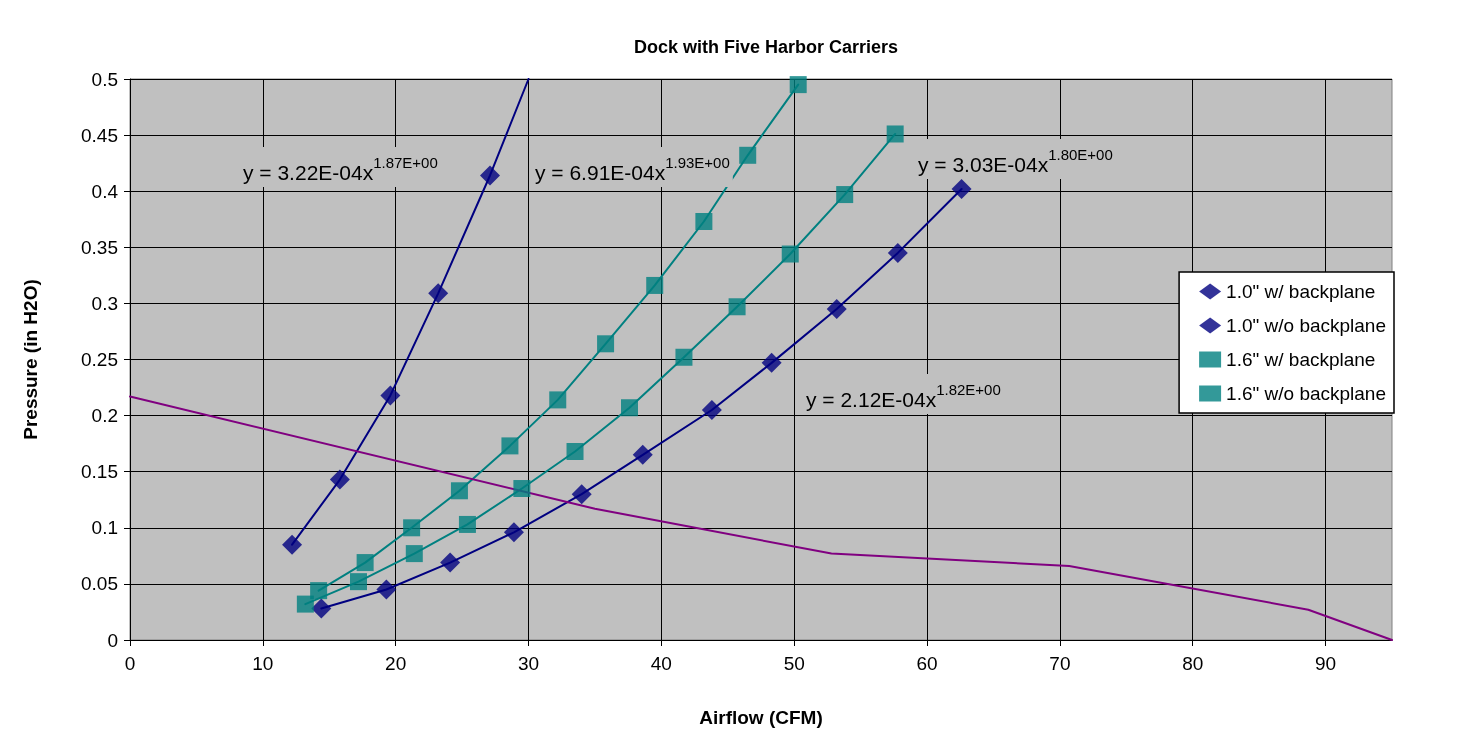  I want to click on y-tick-label: 0.15, so click(99, 472).